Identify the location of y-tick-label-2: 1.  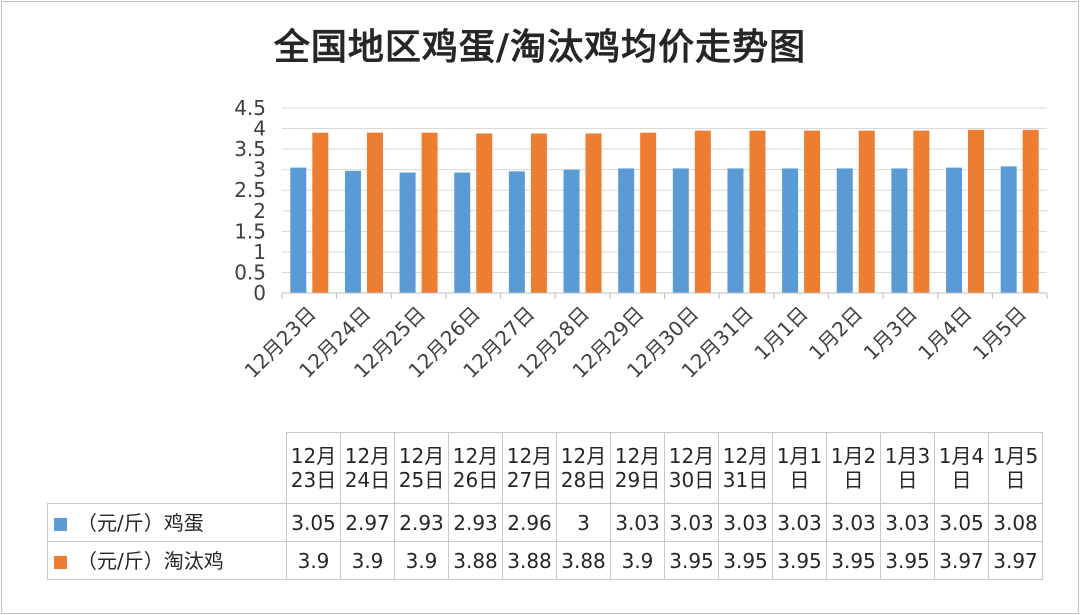
(259, 252).